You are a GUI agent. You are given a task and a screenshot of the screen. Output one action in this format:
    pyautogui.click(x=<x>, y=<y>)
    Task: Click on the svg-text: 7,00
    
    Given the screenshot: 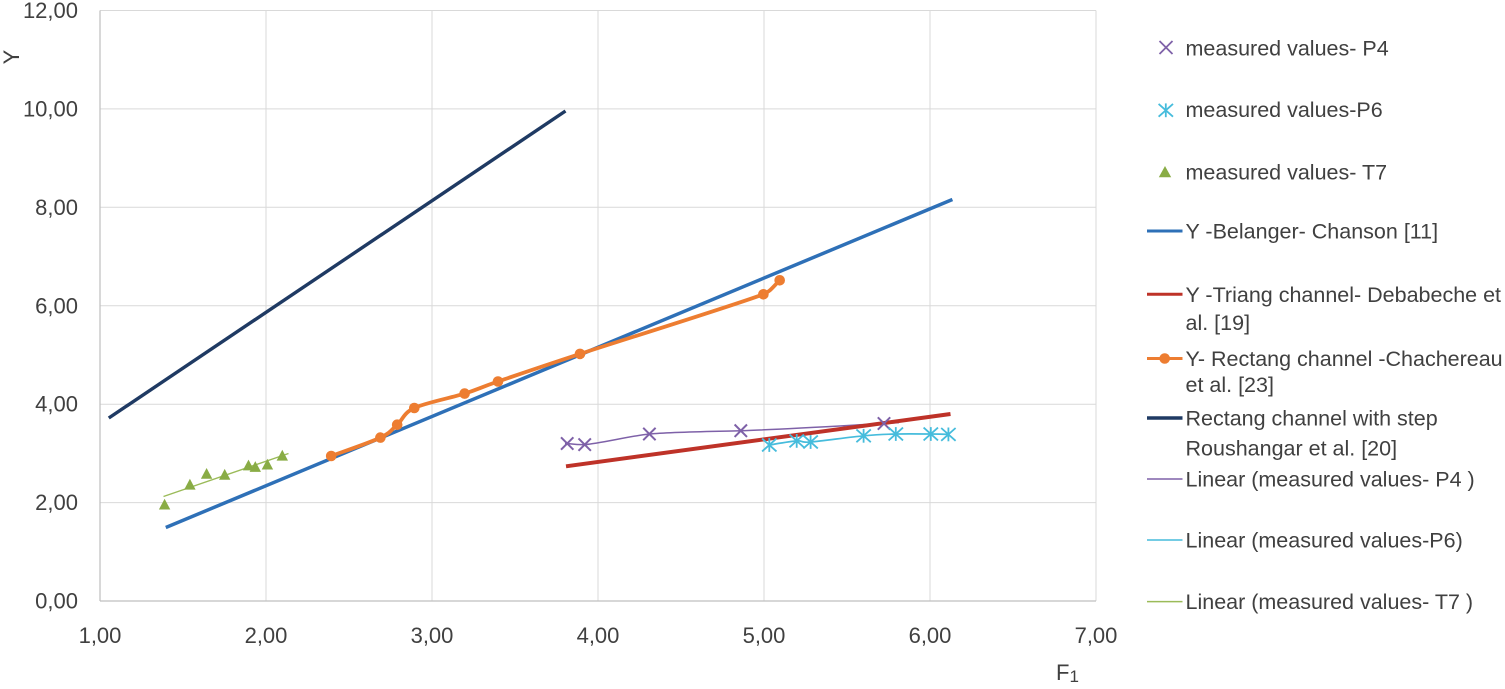 What is the action you would take?
    pyautogui.click(x=1096, y=635)
    